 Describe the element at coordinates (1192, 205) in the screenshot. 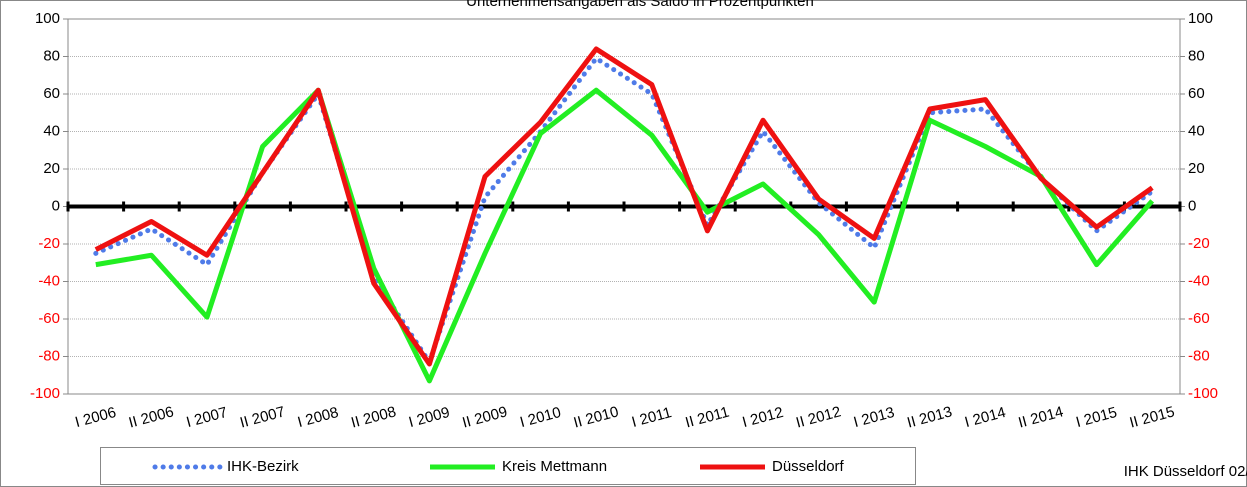

I see `y2-tick-label: 0` at that location.